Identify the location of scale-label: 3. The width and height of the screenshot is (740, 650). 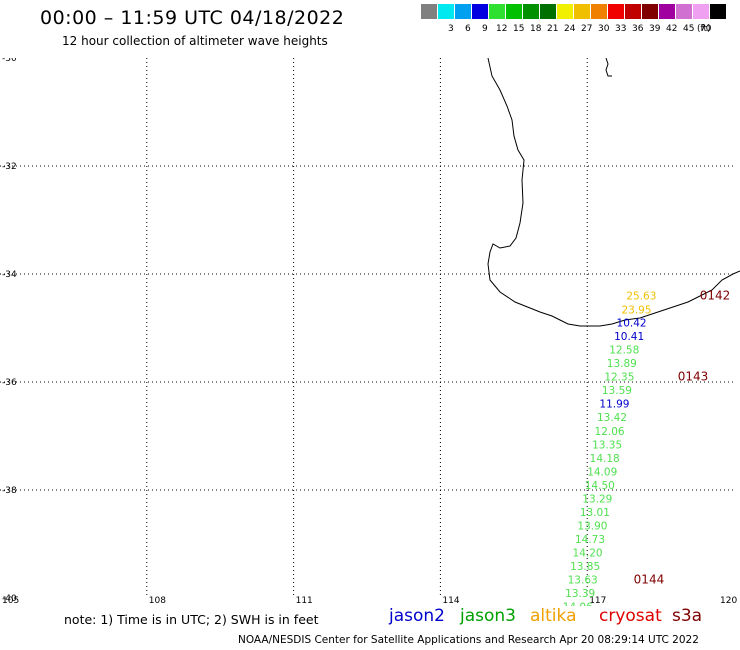
(451, 29).